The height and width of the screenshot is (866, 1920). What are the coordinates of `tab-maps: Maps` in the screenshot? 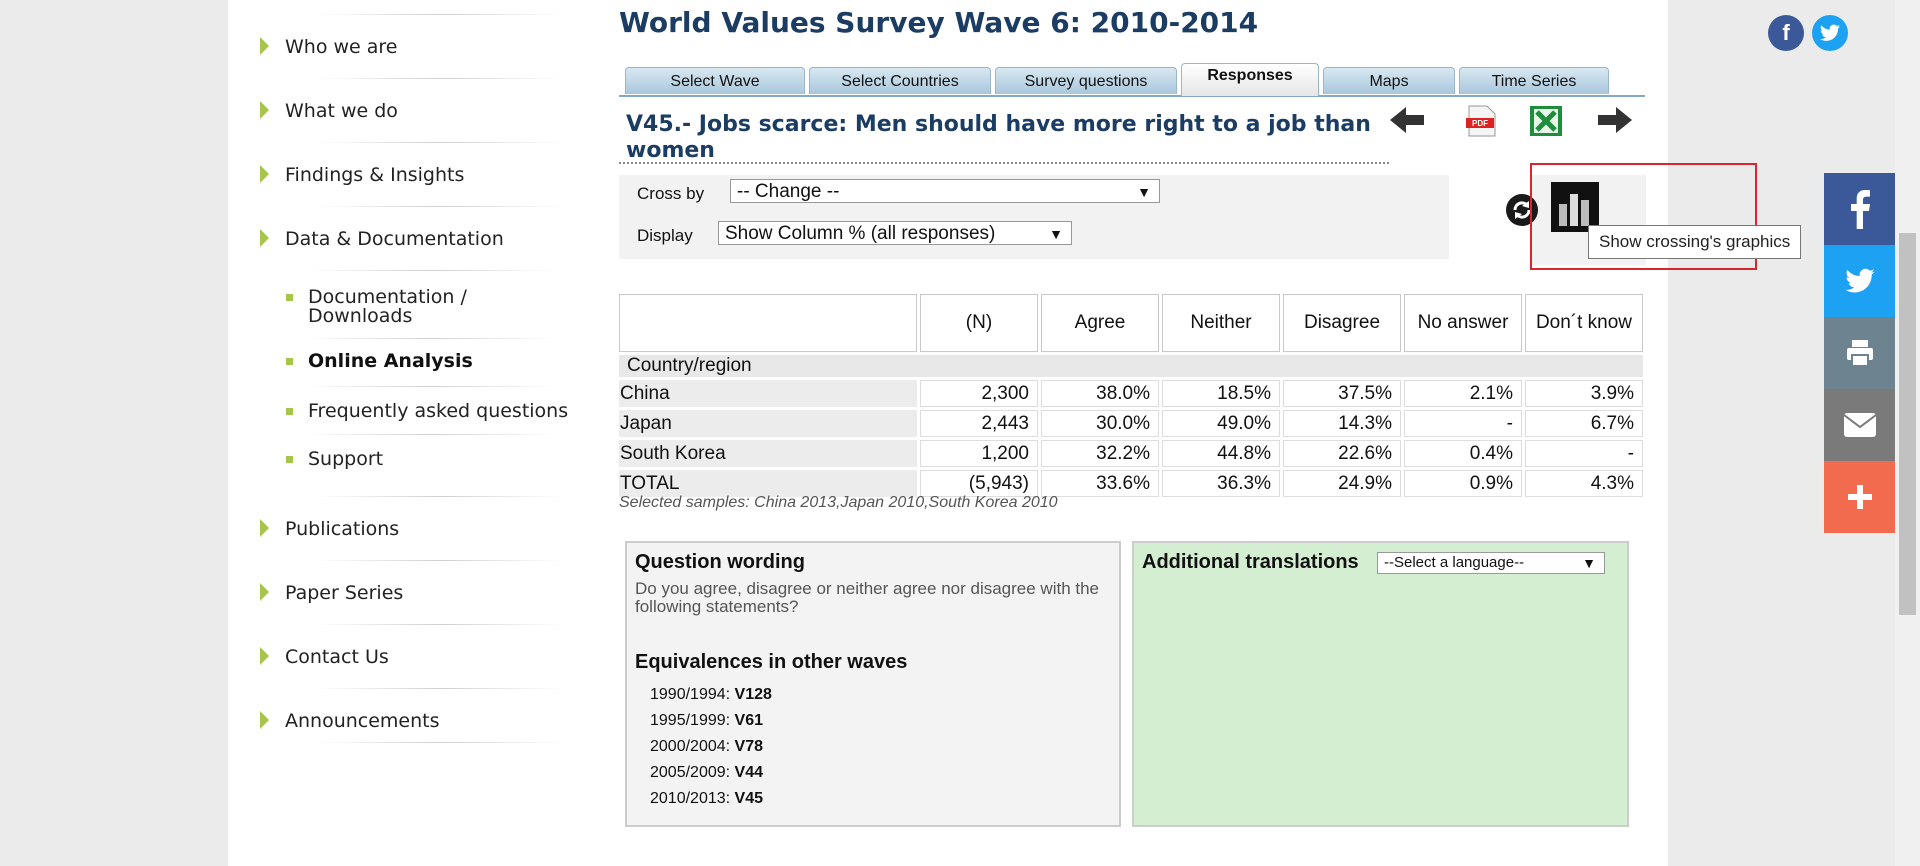 It's located at (1389, 80).